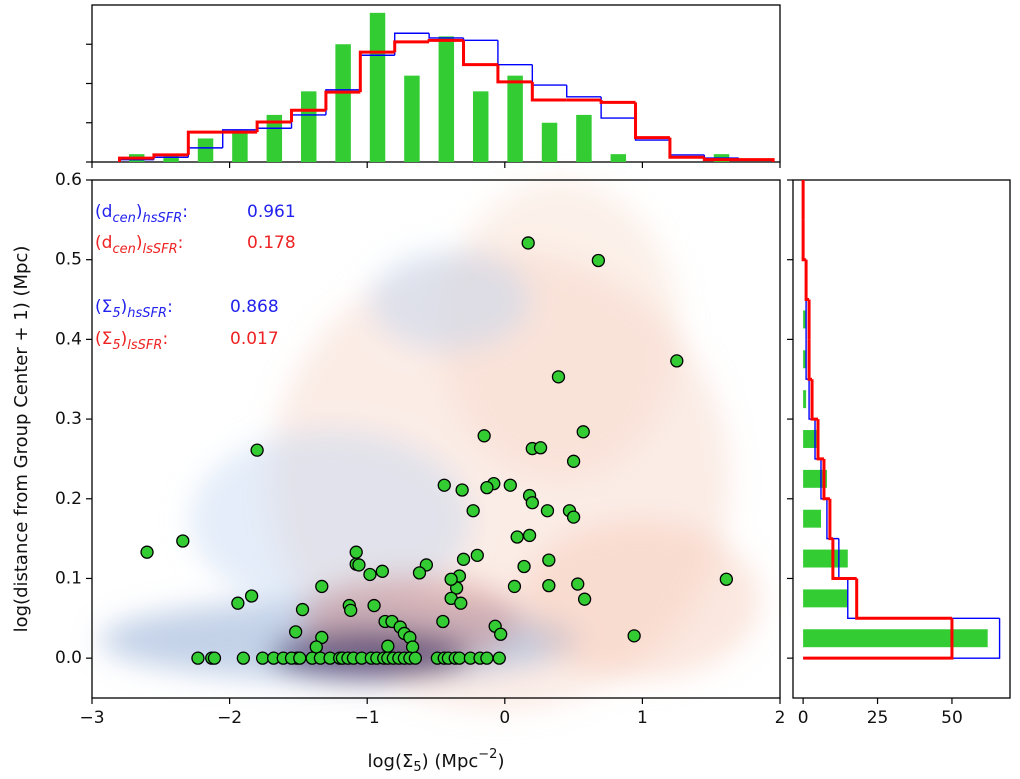  What do you see at coordinates (68, 578) in the screenshot?
I see `y-tick-label: 0.1` at bounding box center [68, 578].